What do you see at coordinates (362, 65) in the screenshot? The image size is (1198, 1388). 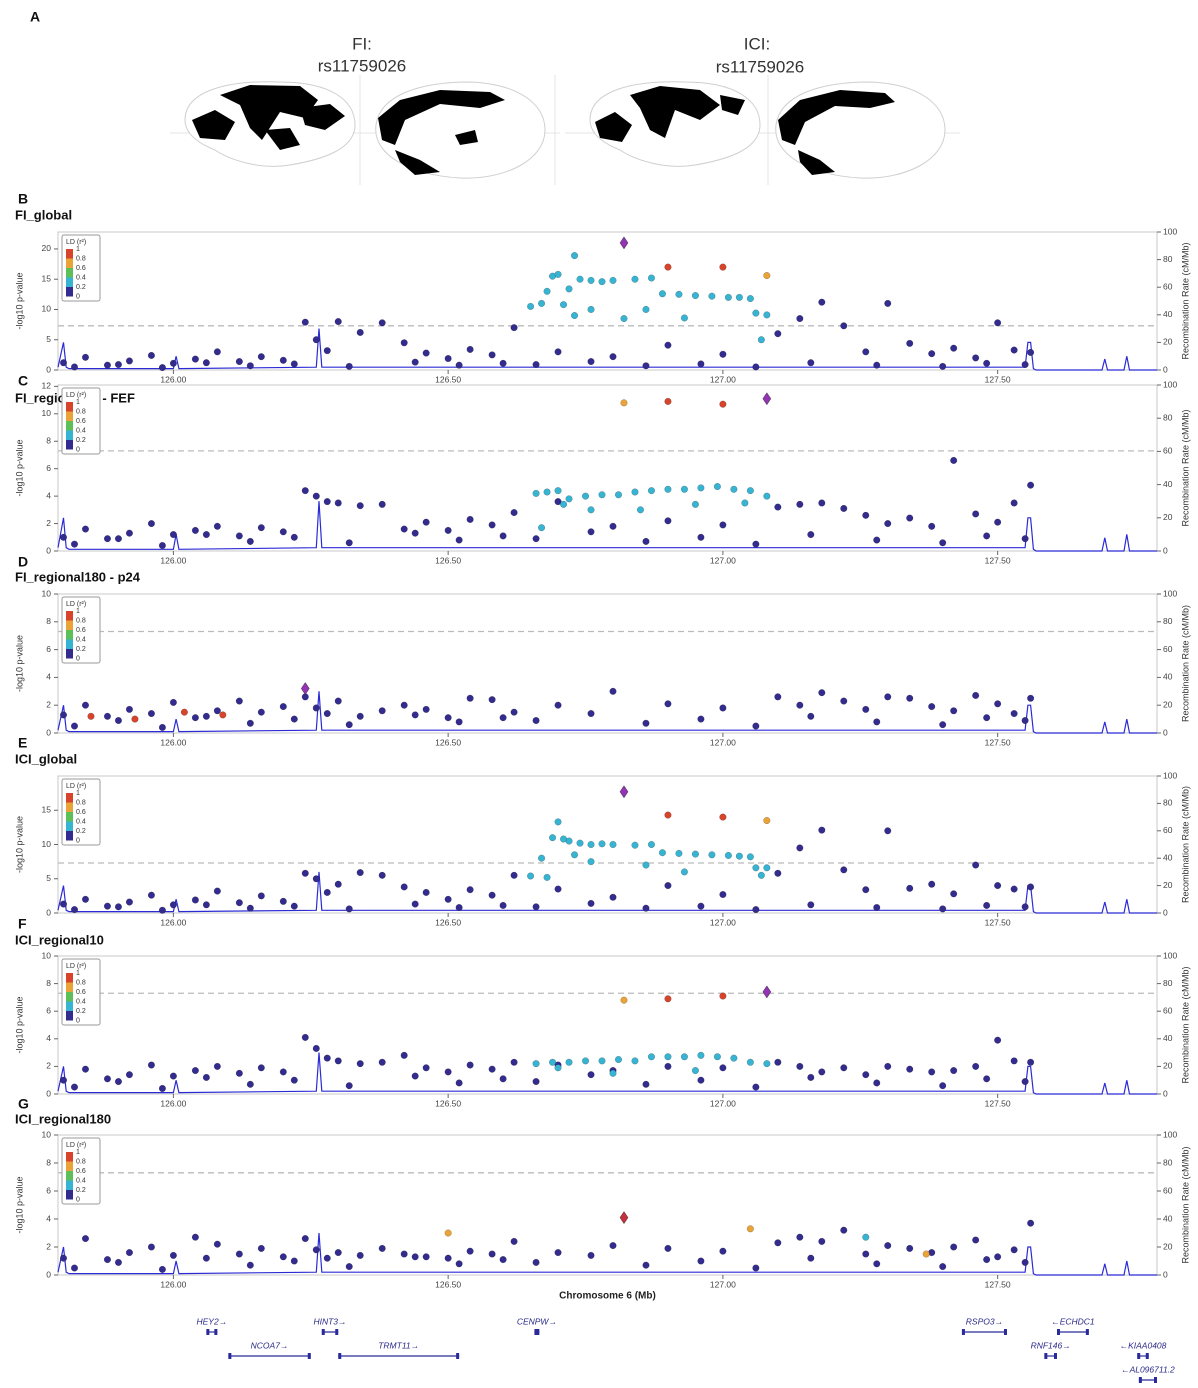 I see `map-snp: rs11759026` at bounding box center [362, 65].